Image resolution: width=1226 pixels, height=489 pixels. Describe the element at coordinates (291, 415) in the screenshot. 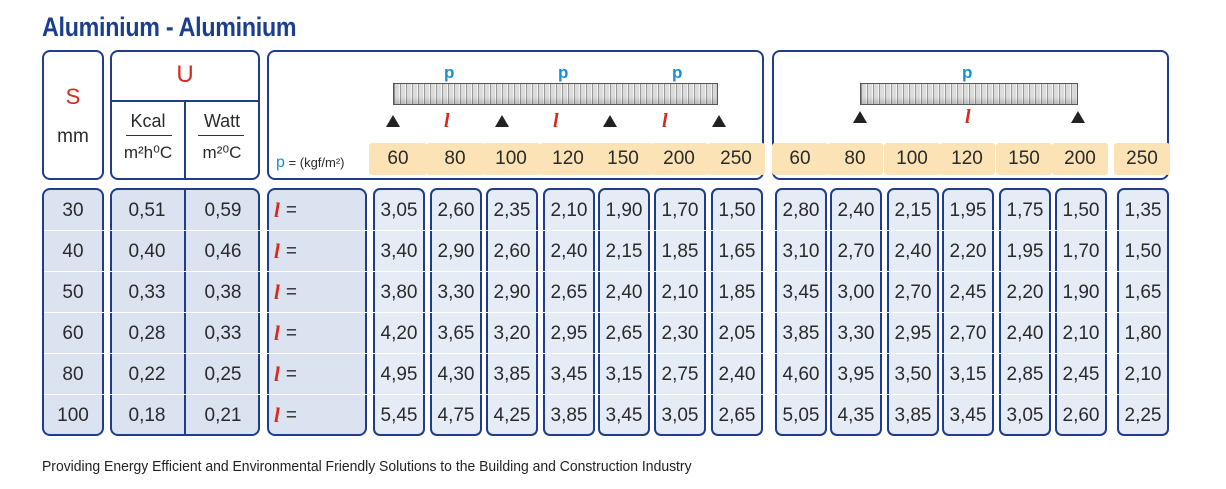

I see `span-equals: =` at that location.